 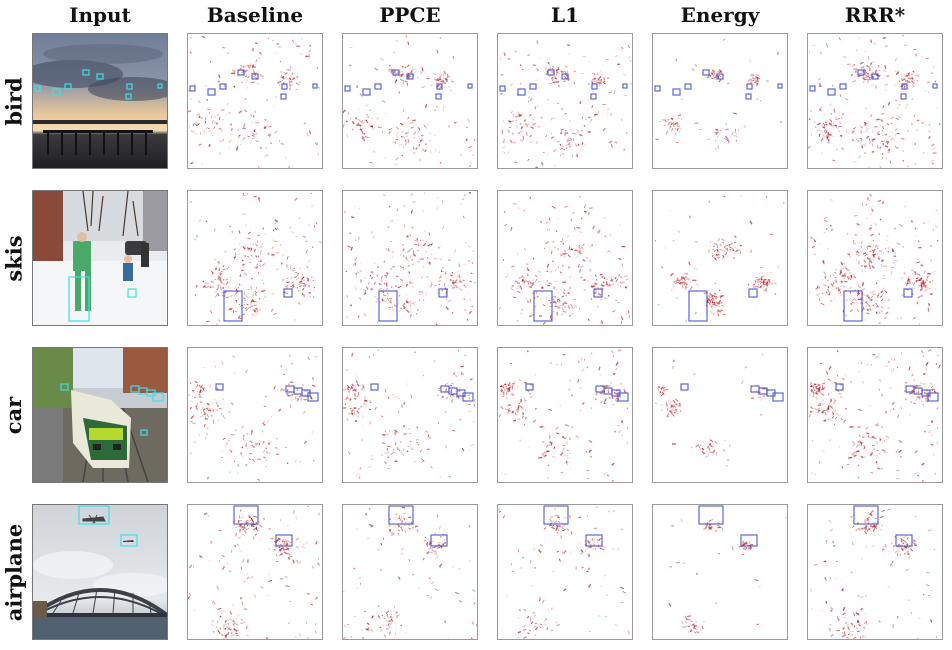 I want to click on heatmap-bird-rrr, so click(x=875, y=101).